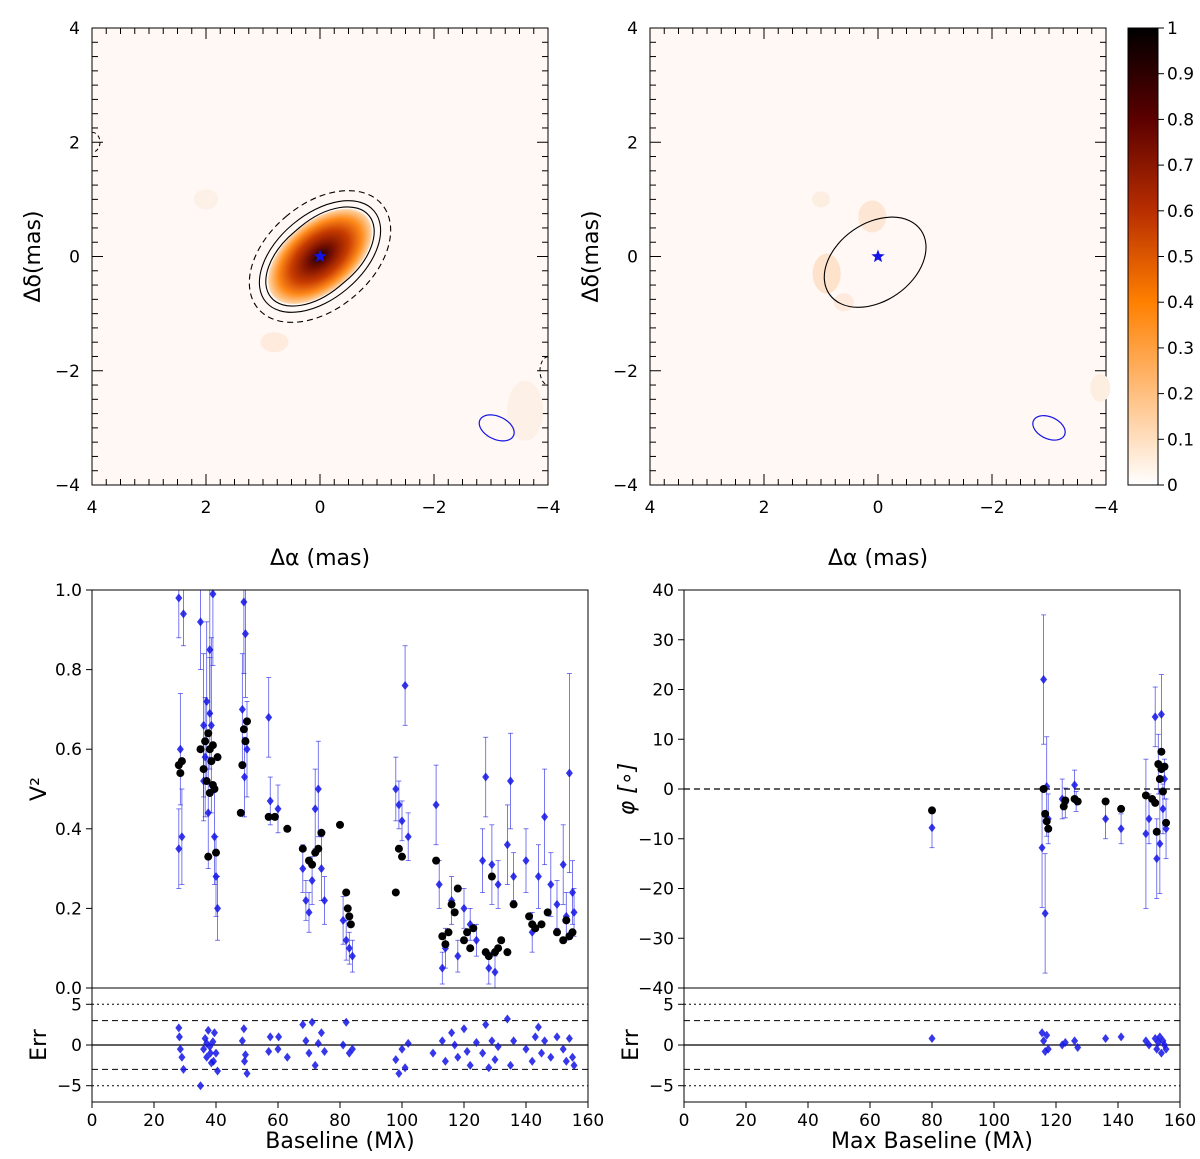 This screenshot has width=1200, height=1159. I want to click on y-tick-label: 0, so click(668, 790).